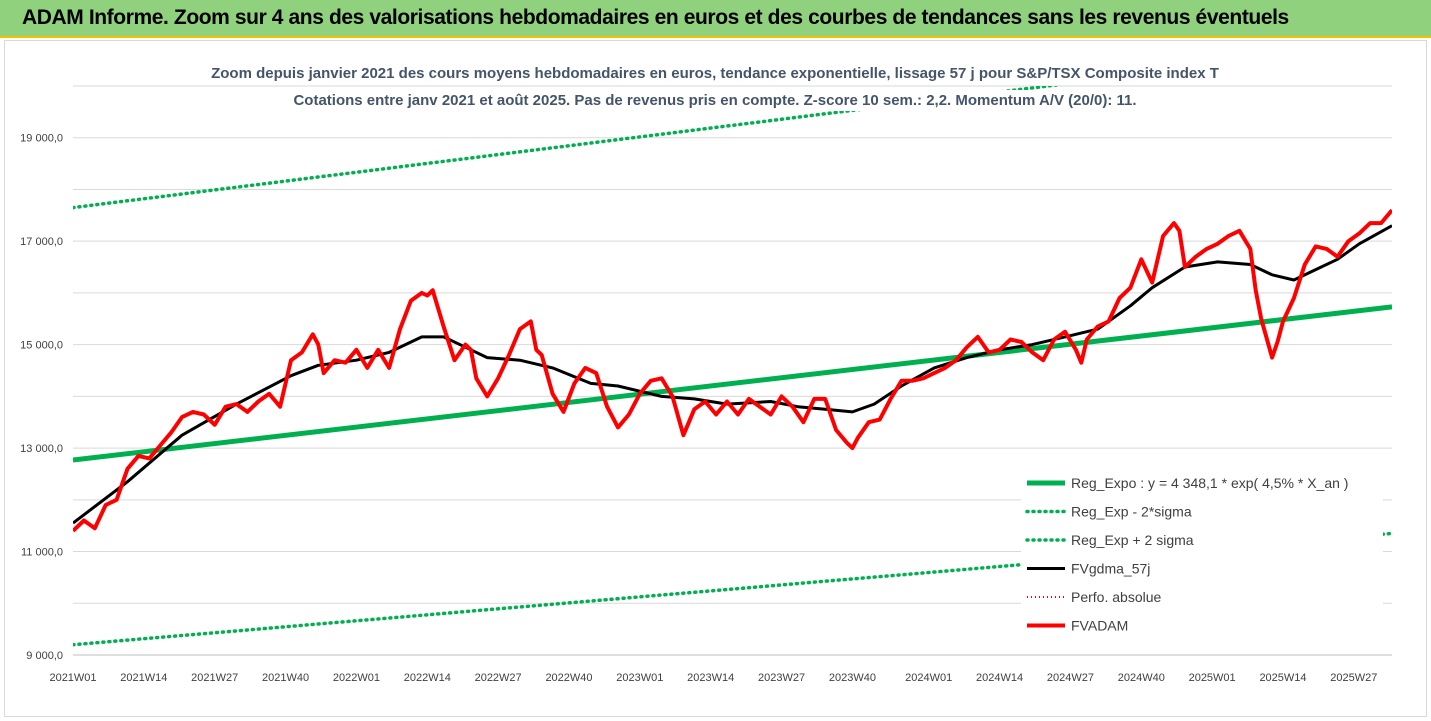 The image size is (1431, 721). I want to click on x-tick-label: 2021W27, so click(214, 678).